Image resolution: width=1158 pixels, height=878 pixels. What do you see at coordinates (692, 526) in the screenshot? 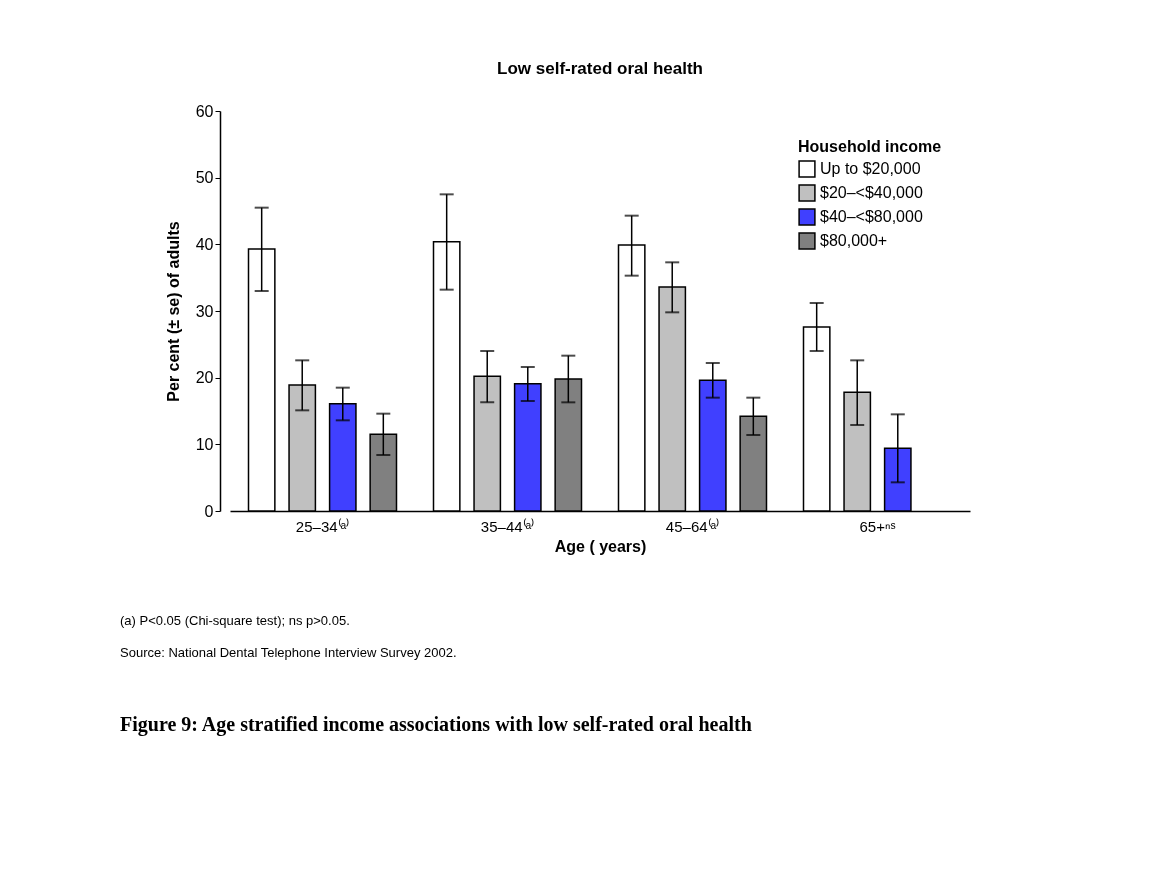
I see `x-tick-label: 45–64⁽ᵃ⁾` at bounding box center [692, 526].